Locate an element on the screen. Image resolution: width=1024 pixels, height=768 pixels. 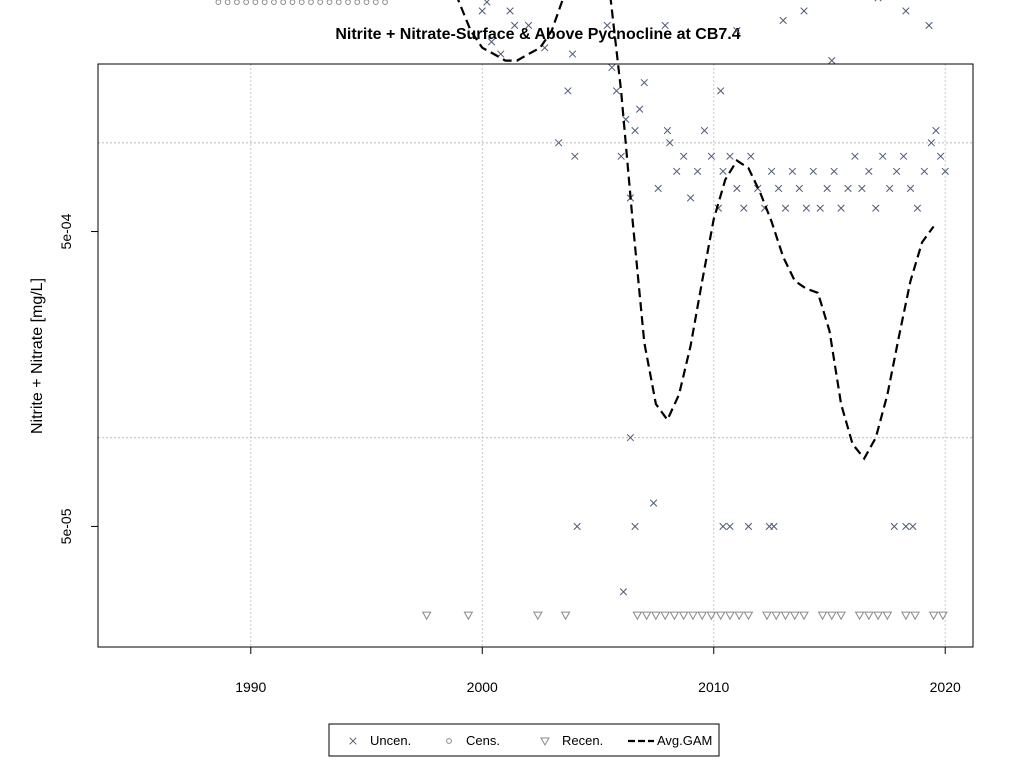
legend-label-gam: Avg.GAM is located at coordinates (684, 740).